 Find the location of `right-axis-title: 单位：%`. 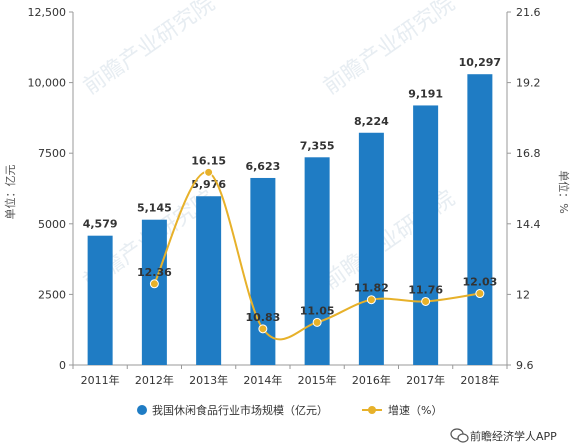

right-axis-title: 单位：% is located at coordinates (564, 191).